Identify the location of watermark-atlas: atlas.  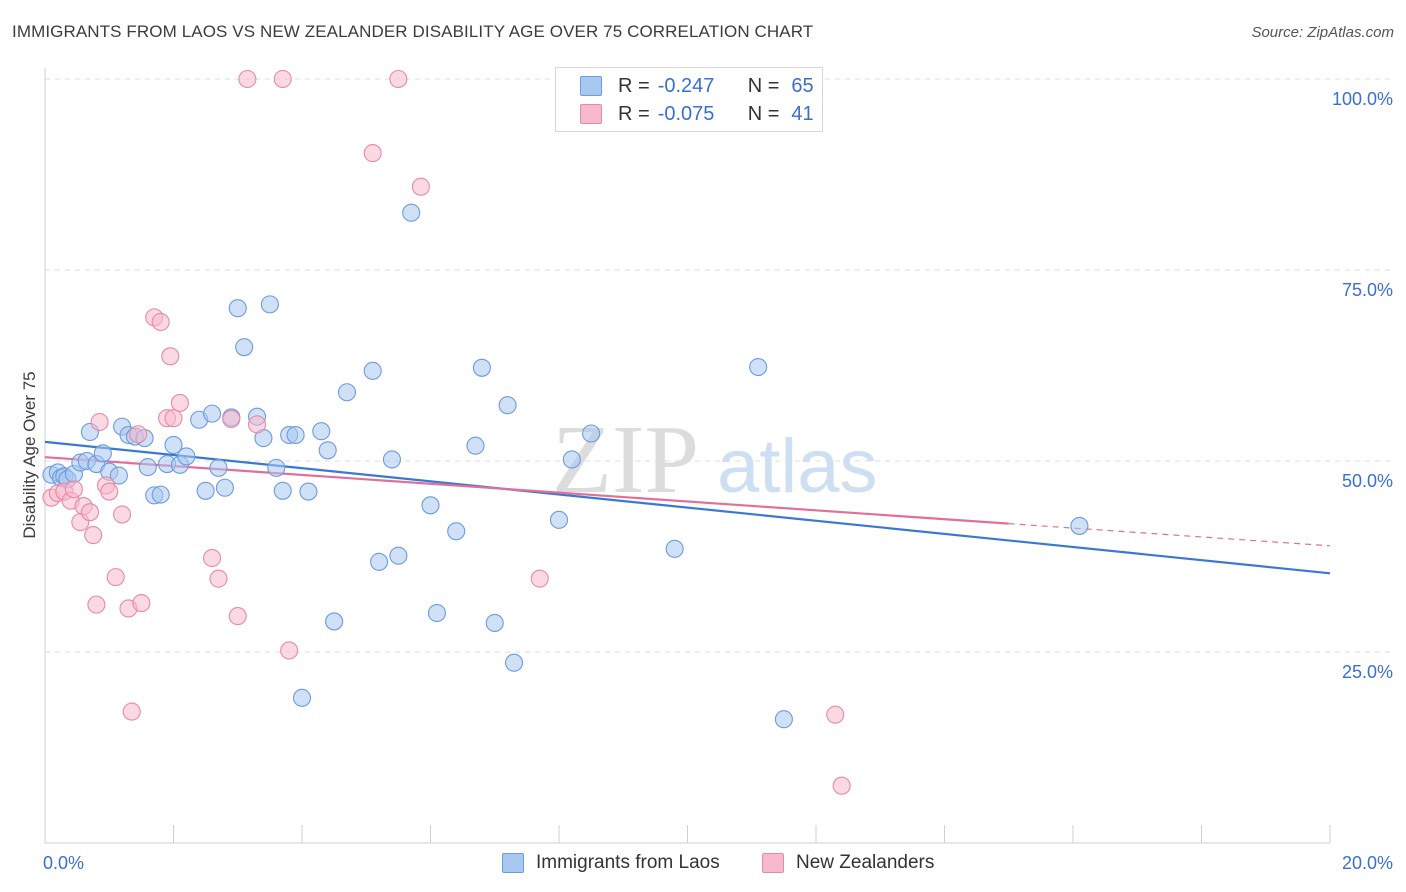
(797, 466).